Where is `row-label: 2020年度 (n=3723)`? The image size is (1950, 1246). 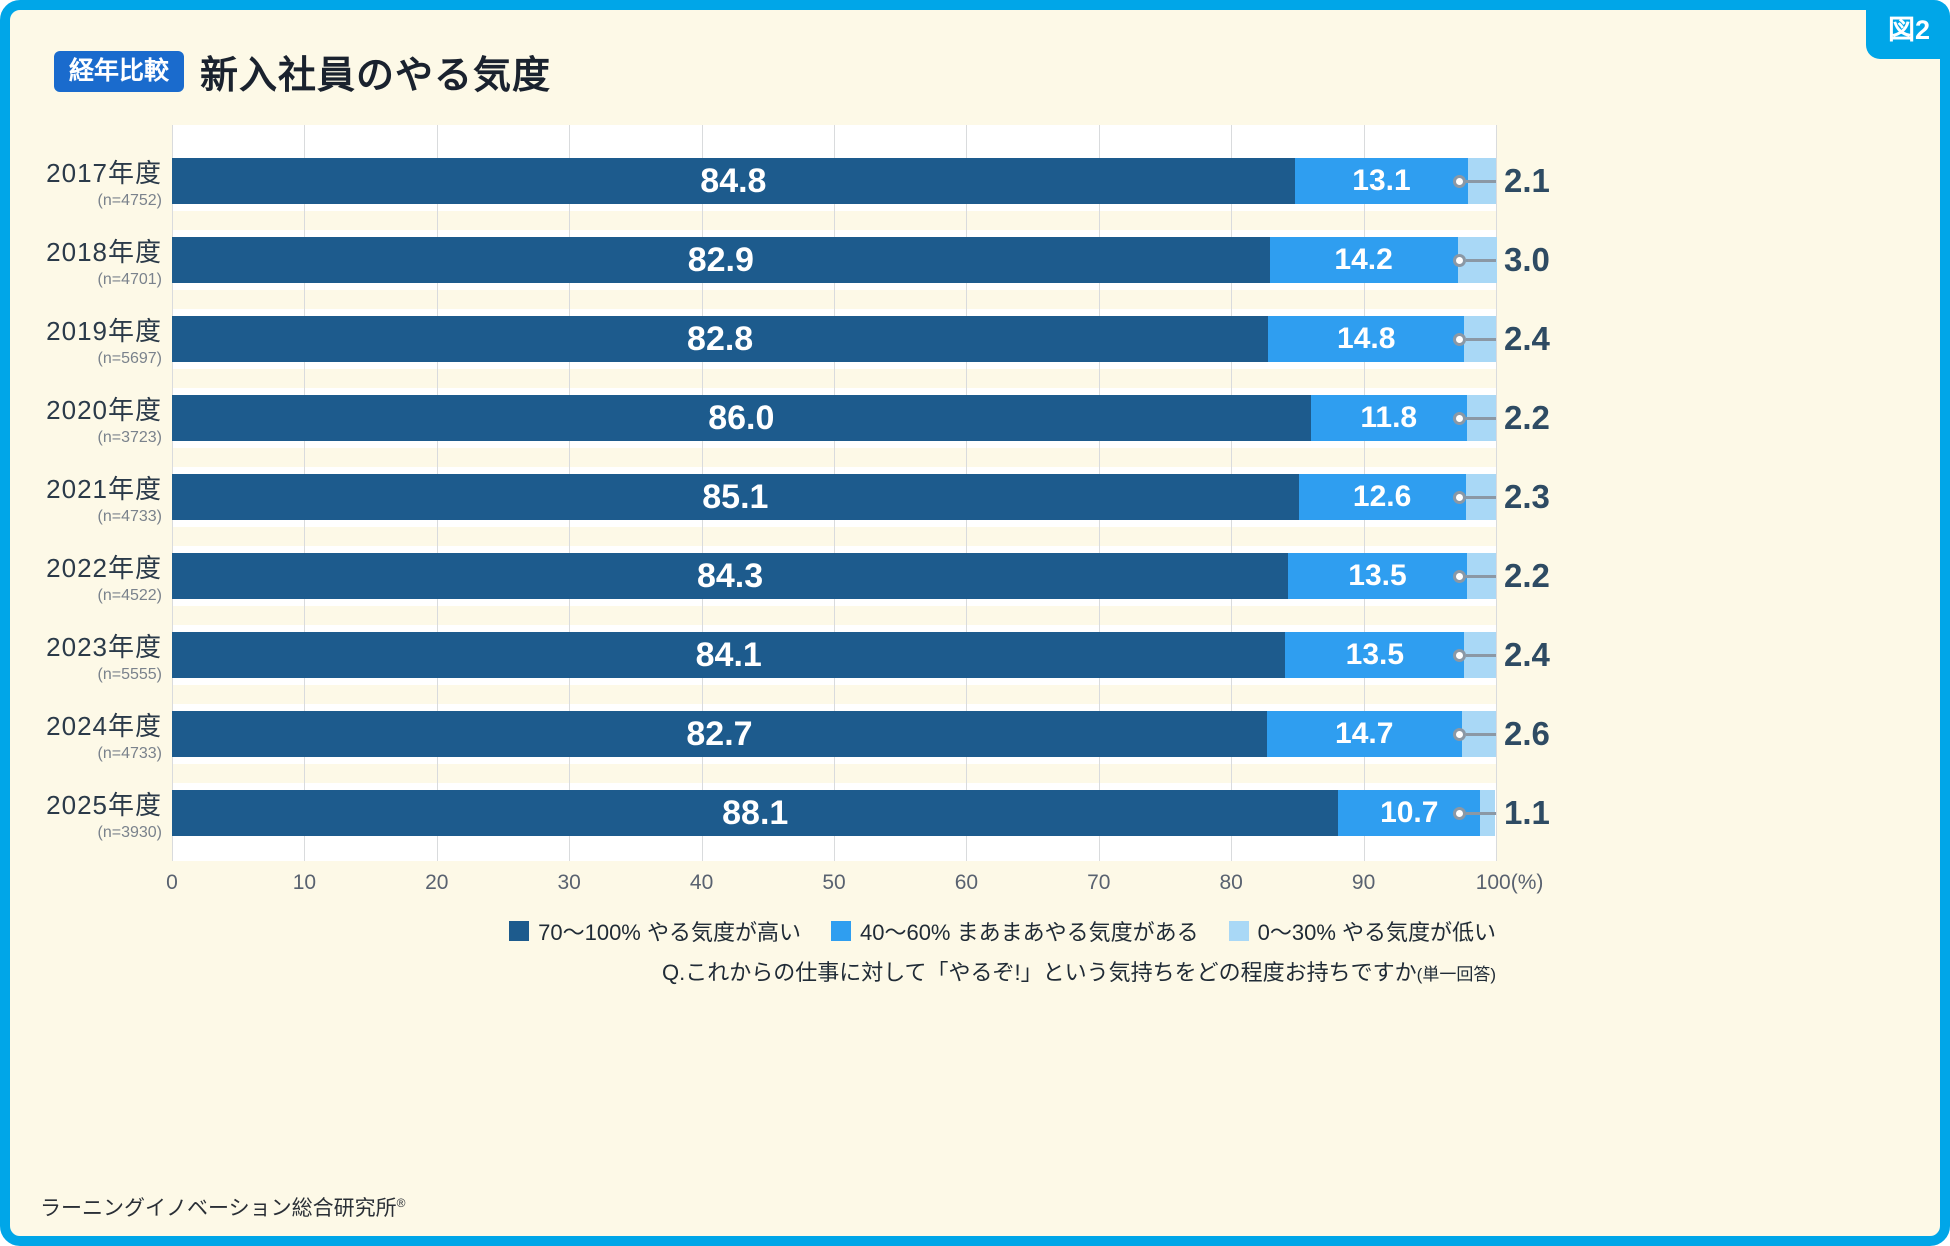 row-label: 2020年度 (n=3723) is located at coordinates (91, 418).